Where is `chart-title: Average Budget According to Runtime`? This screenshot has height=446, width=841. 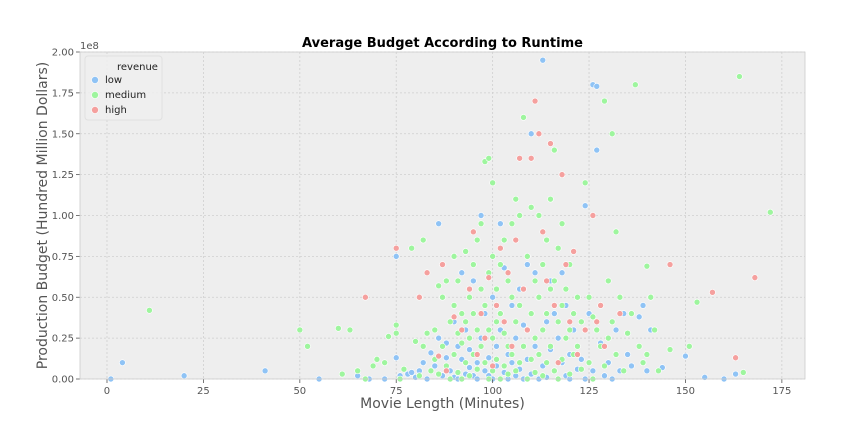
chart-title: Average Budget According to Runtime is located at coordinates (442, 43).